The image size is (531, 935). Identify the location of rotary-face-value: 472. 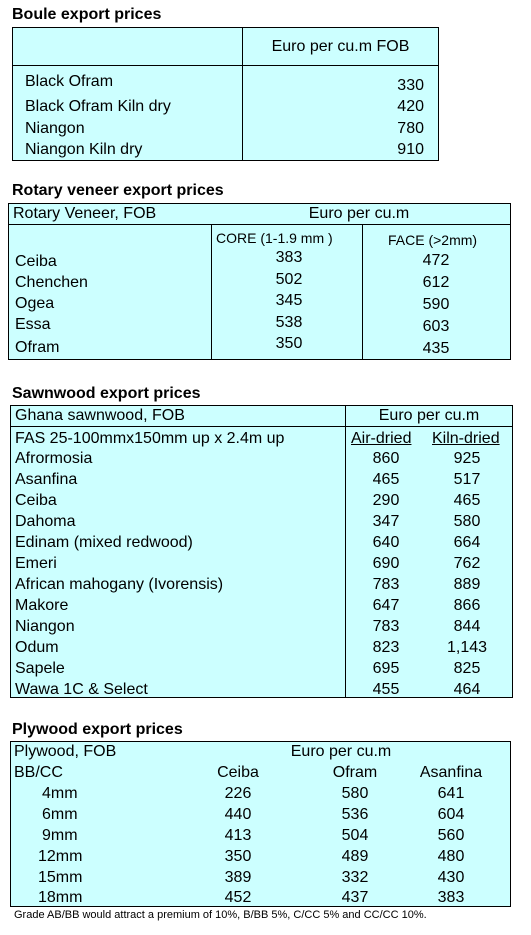
(436, 260).